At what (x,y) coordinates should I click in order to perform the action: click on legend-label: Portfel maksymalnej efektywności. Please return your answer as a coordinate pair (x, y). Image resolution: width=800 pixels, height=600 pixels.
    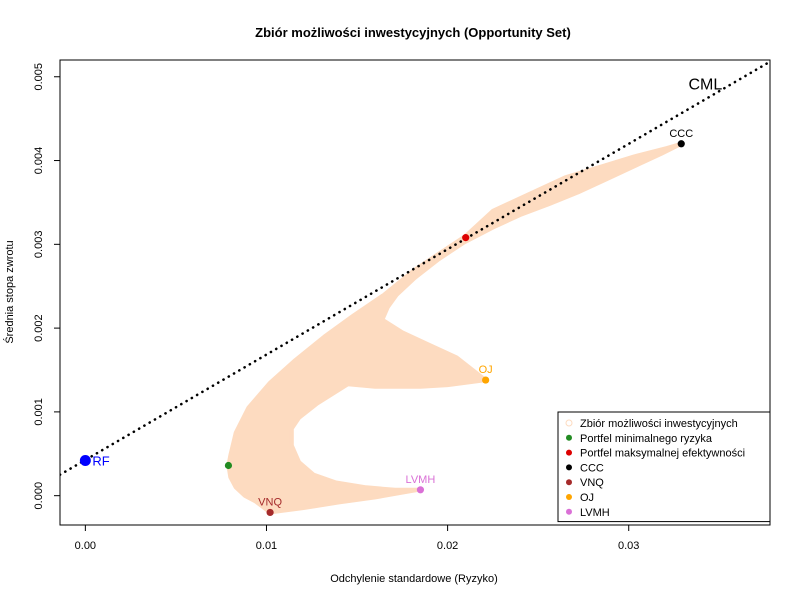
    Looking at the image, I should click on (662, 454).